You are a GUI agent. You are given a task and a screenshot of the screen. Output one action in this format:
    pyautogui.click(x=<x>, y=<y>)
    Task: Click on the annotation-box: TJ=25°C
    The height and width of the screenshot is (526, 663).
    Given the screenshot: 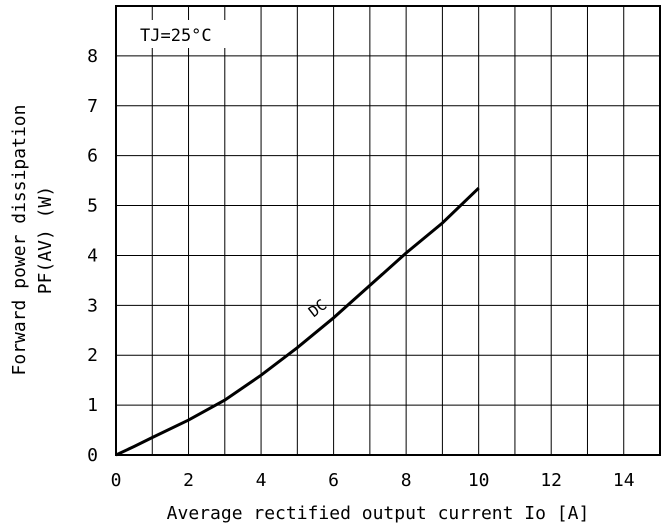 What is the action you would take?
    pyautogui.click(x=184, y=34)
    